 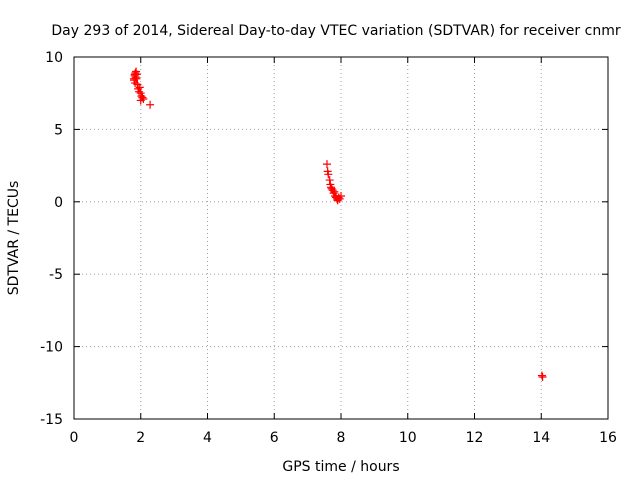 What do you see at coordinates (54, 58) in the screenshot?
I see `y-tick-label: 10` at bounding box center [54, 58].